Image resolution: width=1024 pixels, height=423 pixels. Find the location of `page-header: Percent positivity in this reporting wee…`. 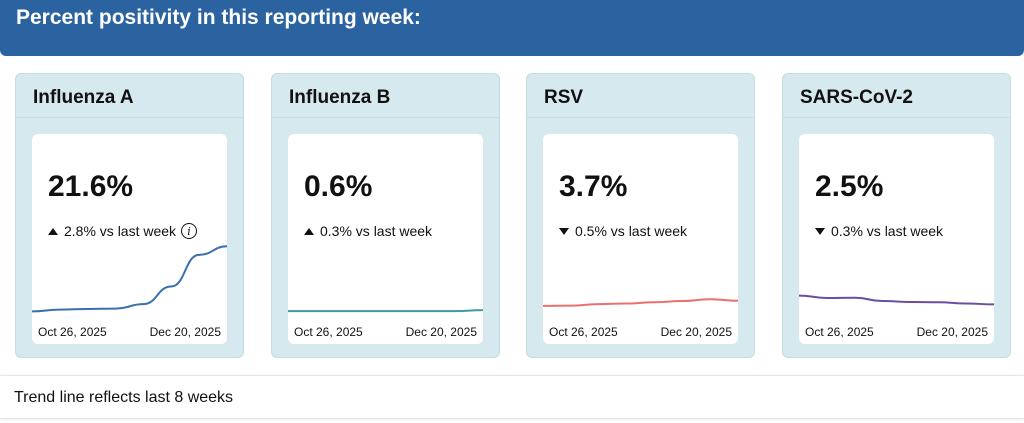

page-header: Percent positivity in this reporting wee… is located at coordinates (512, 28).